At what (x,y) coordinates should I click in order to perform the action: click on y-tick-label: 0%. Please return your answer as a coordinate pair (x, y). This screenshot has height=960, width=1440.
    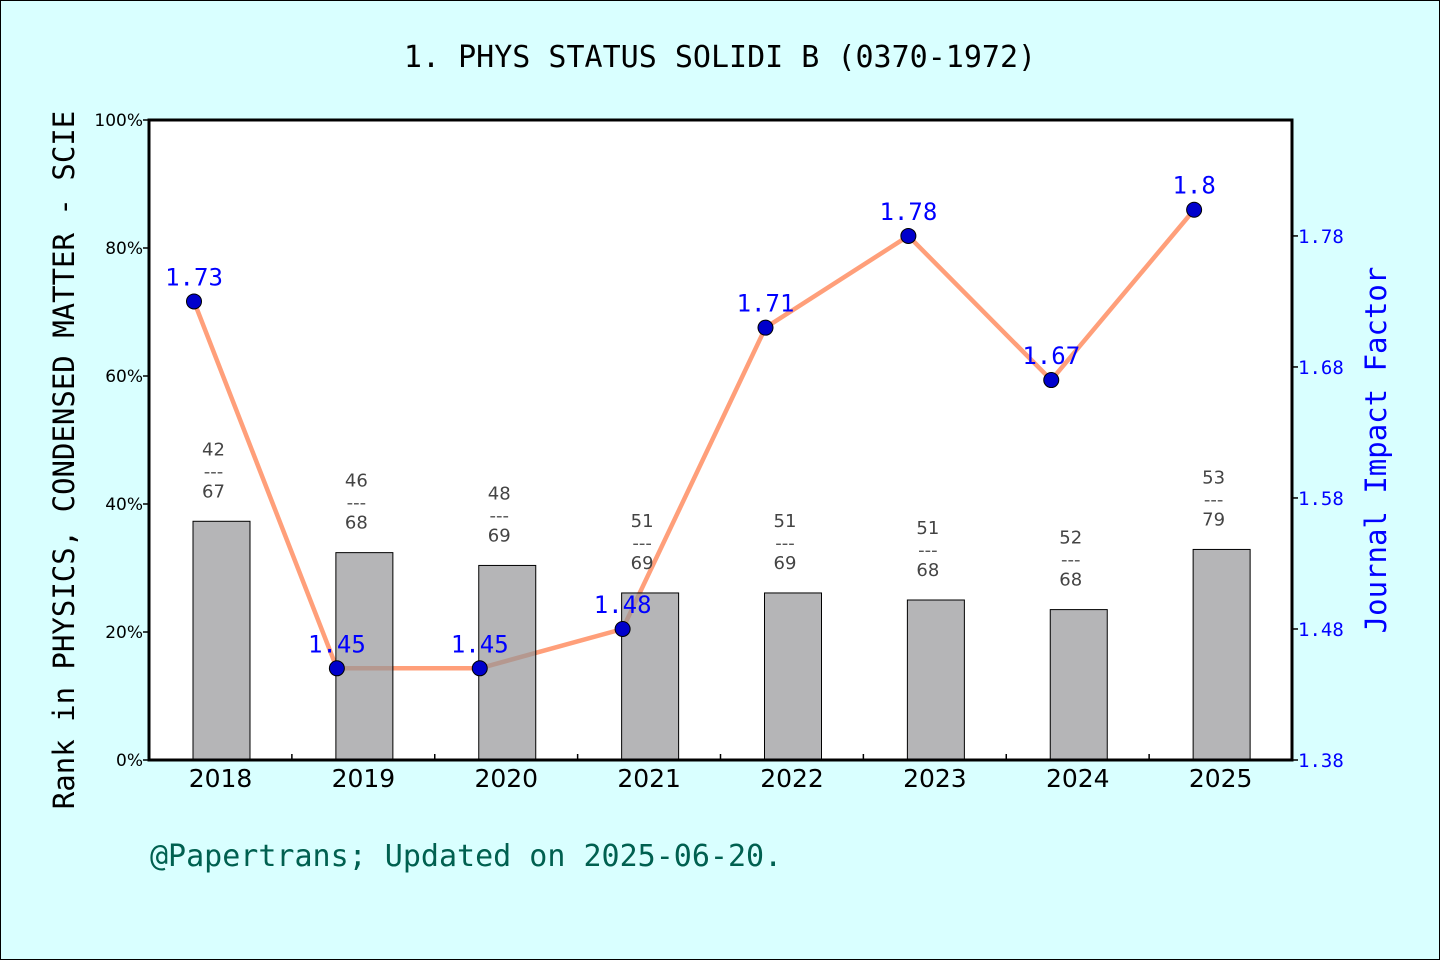
    Looking at the image, I should click on (129, 761).